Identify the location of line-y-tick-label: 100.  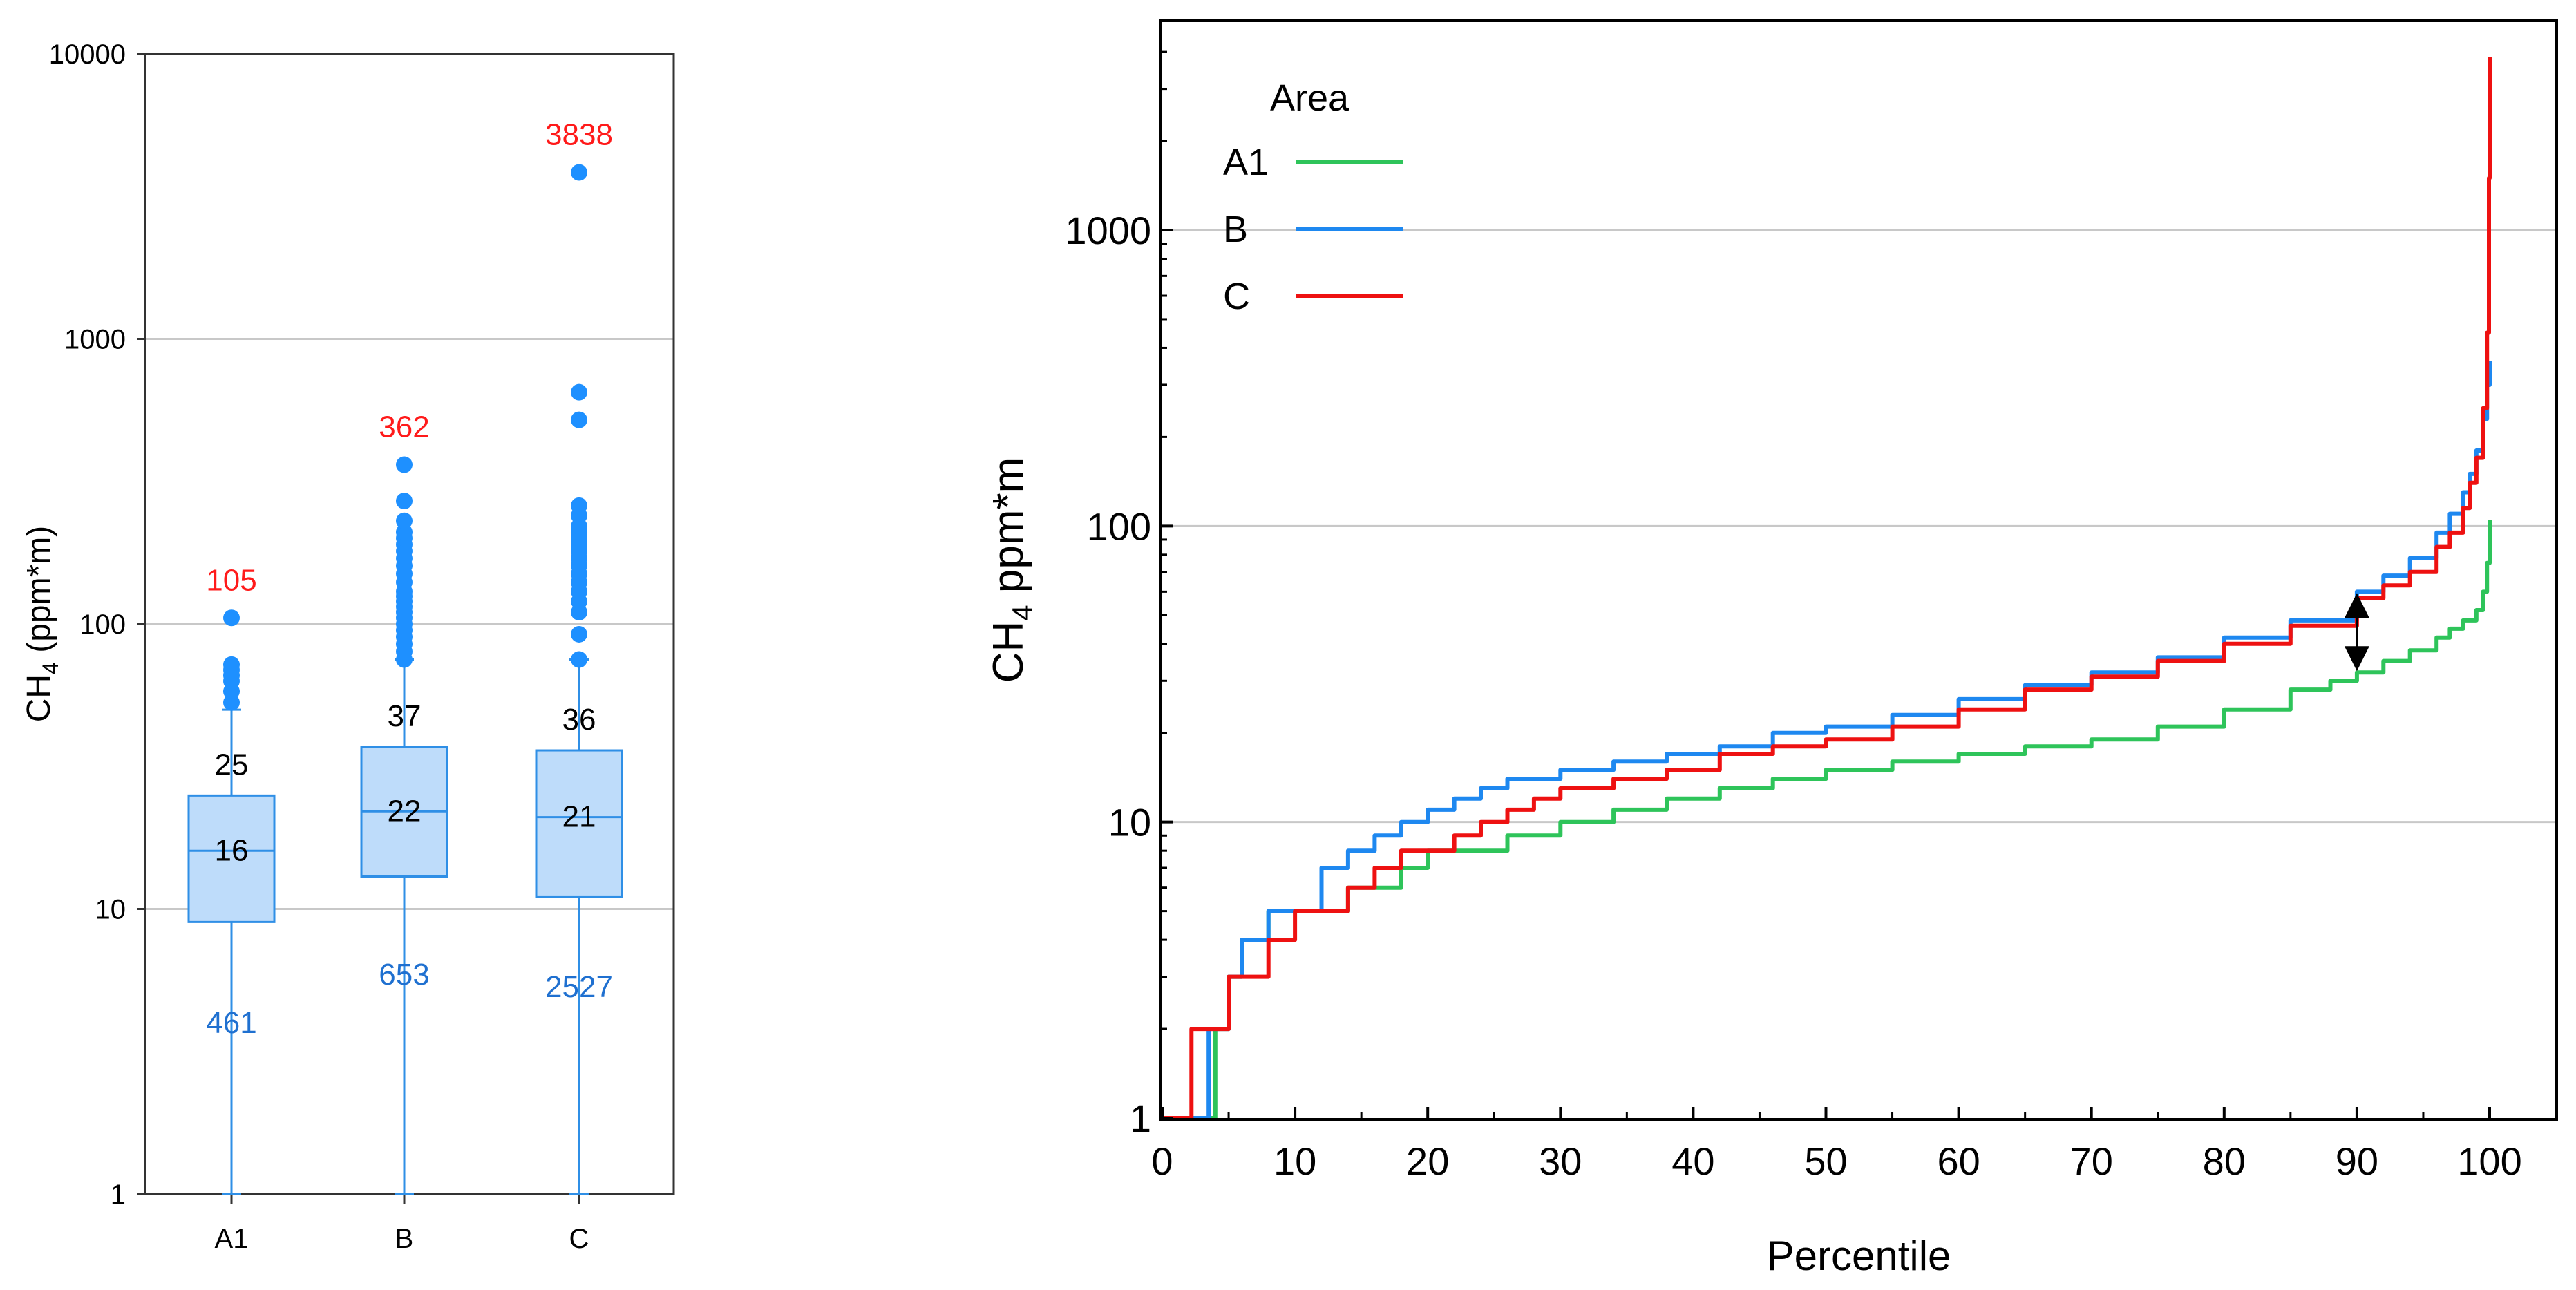
(1119, 526).